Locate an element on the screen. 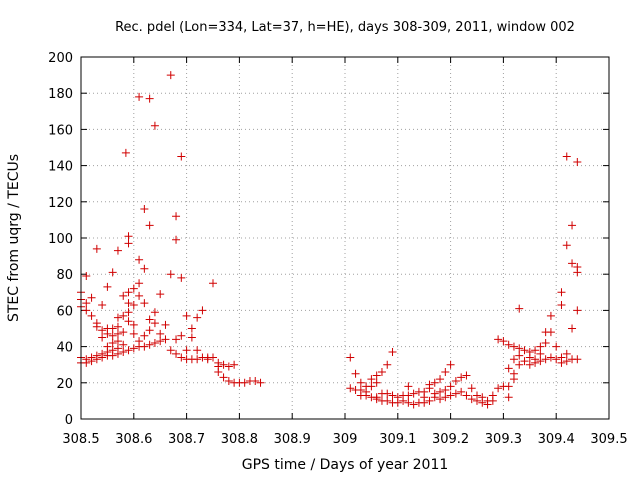  y-tick-label: 200 is located at coordinates (60, 58).